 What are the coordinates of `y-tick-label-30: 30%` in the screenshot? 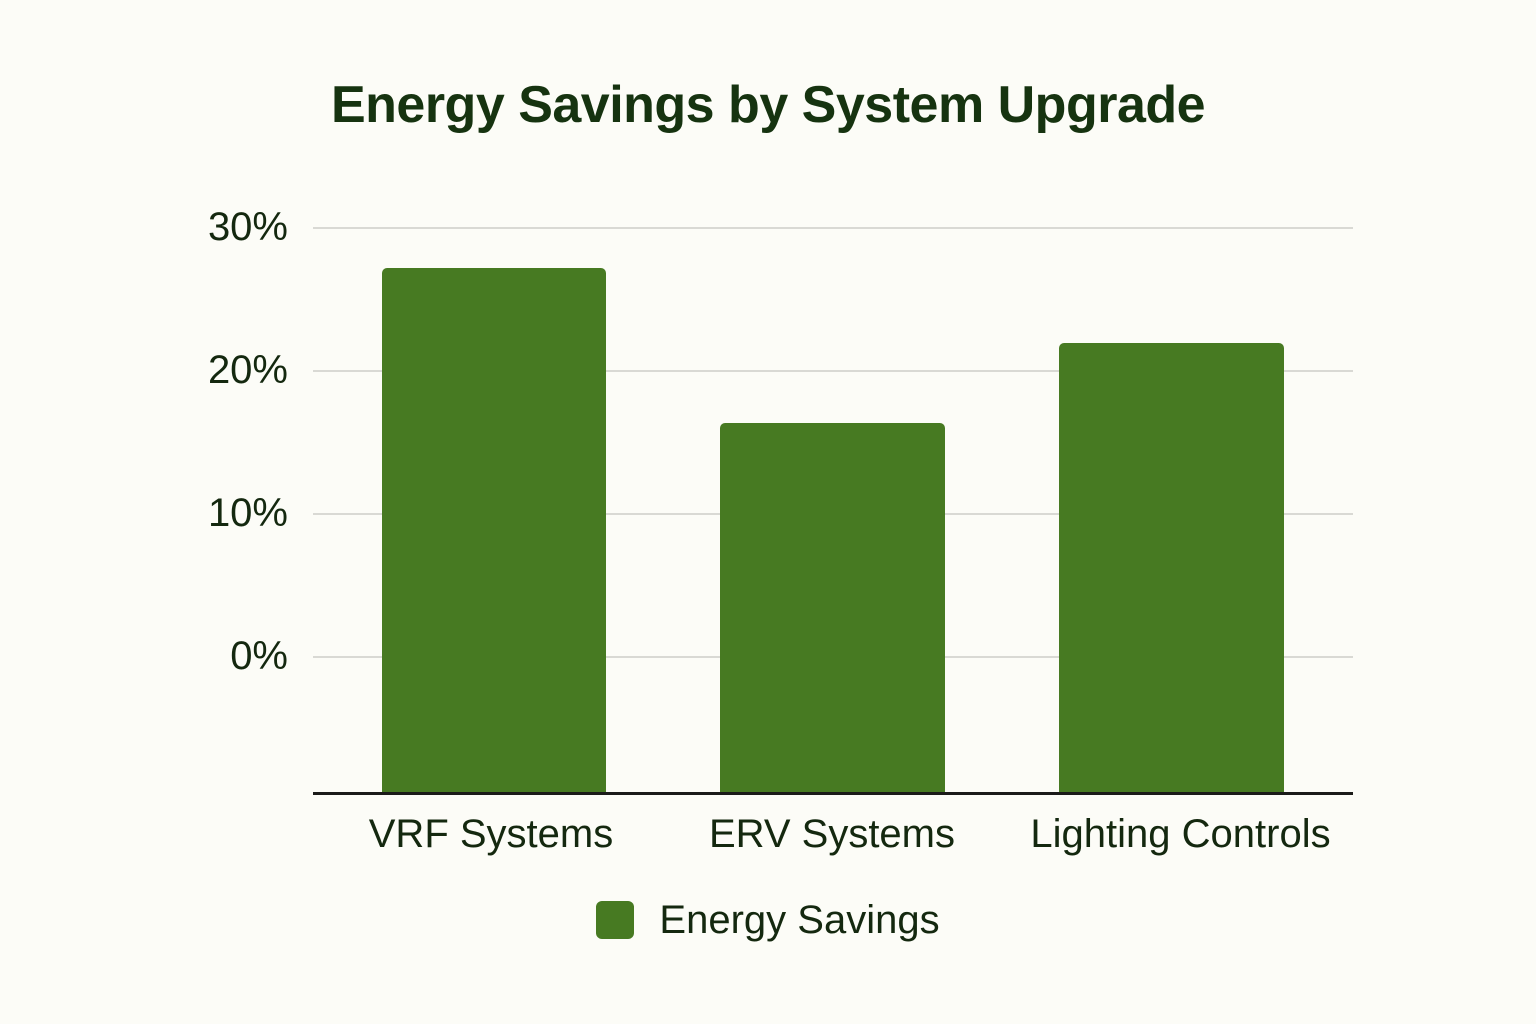 It's located at (247, 227).